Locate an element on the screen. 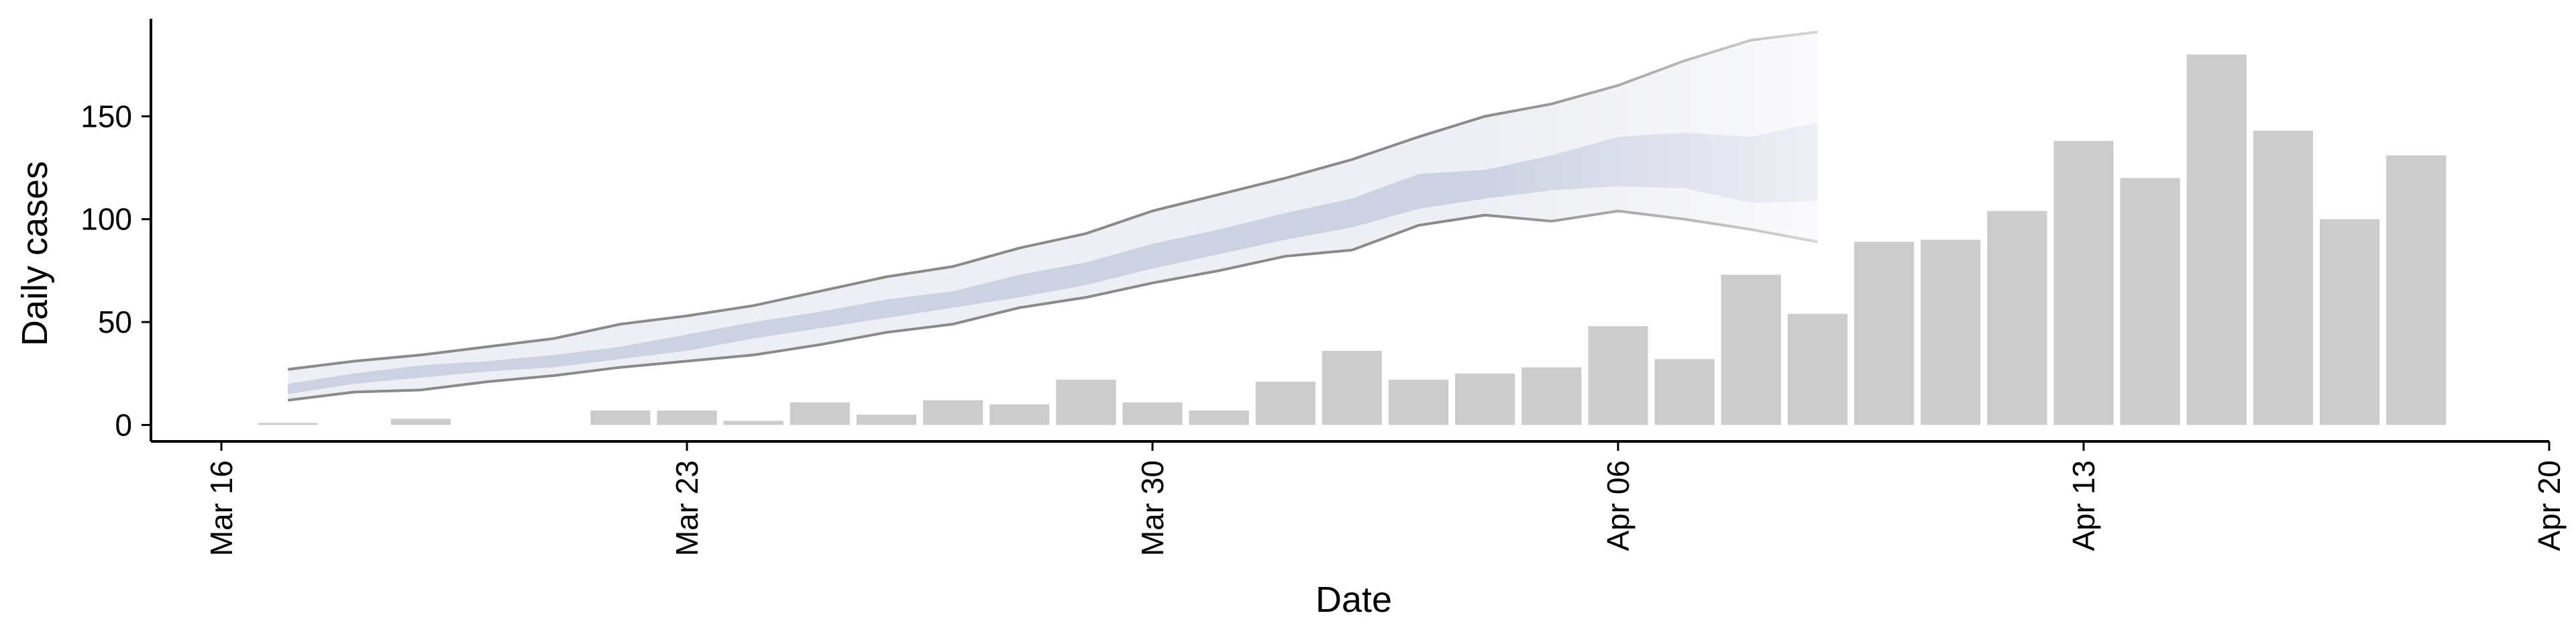  x-tick-label-2020-04-13: Apr 13 is located at coordinates (2083, 505).